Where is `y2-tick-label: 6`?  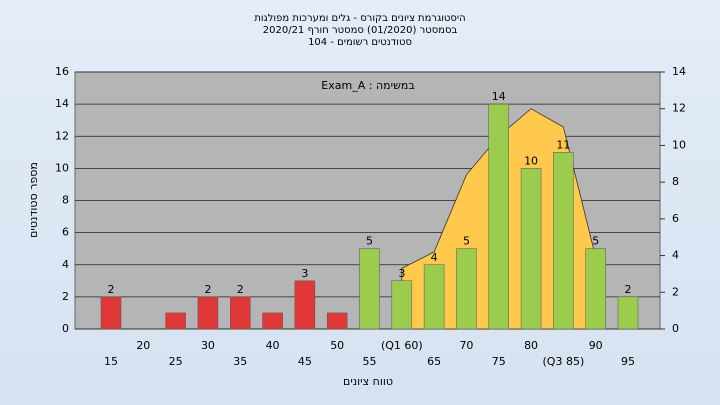 y2-tick-label: 6 is located at coordinates (675, 218).